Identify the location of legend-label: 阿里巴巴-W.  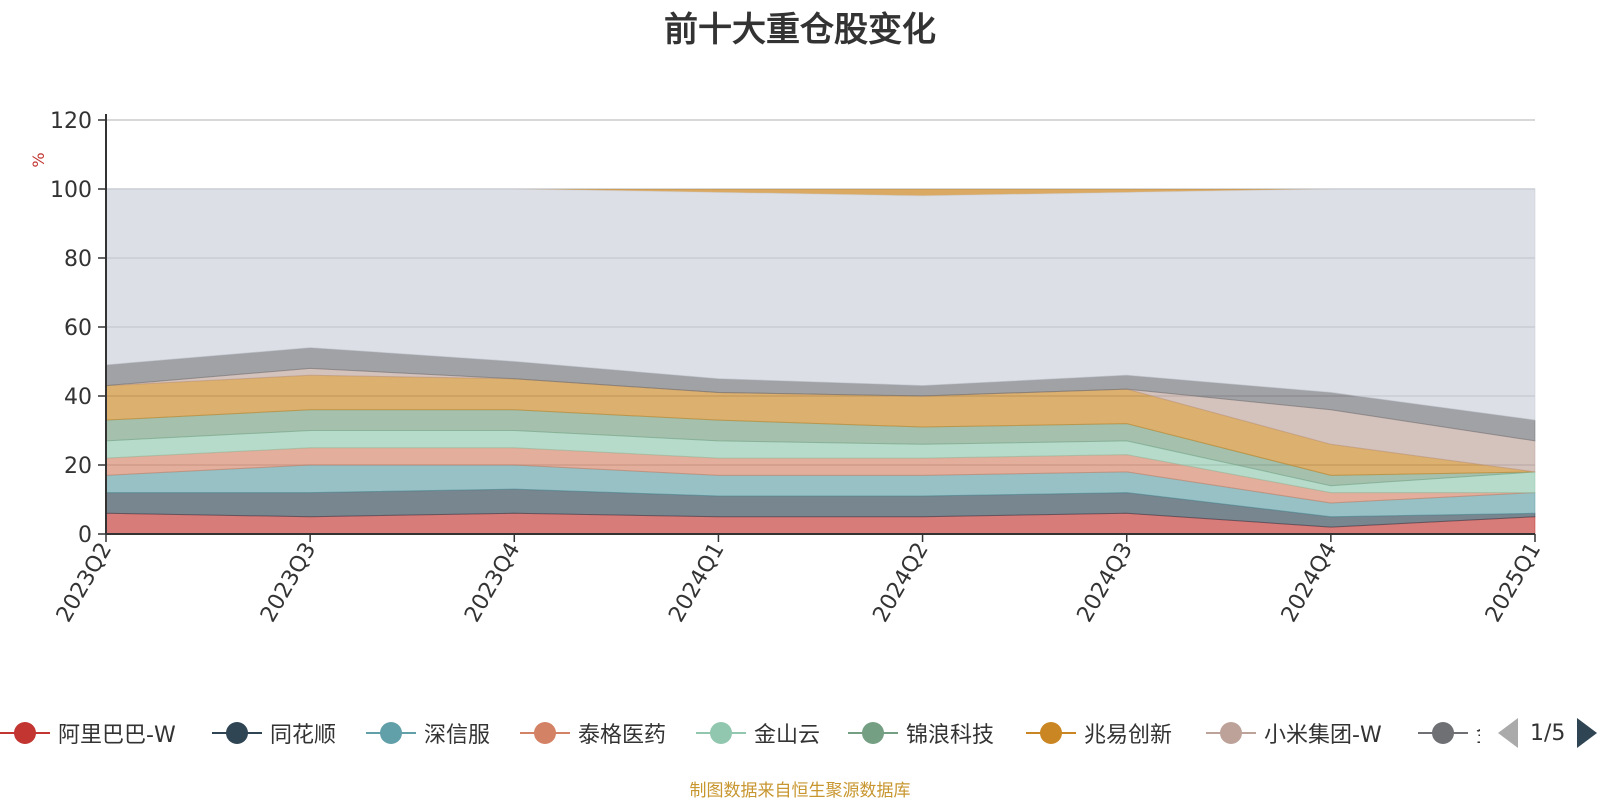
(117, 735).